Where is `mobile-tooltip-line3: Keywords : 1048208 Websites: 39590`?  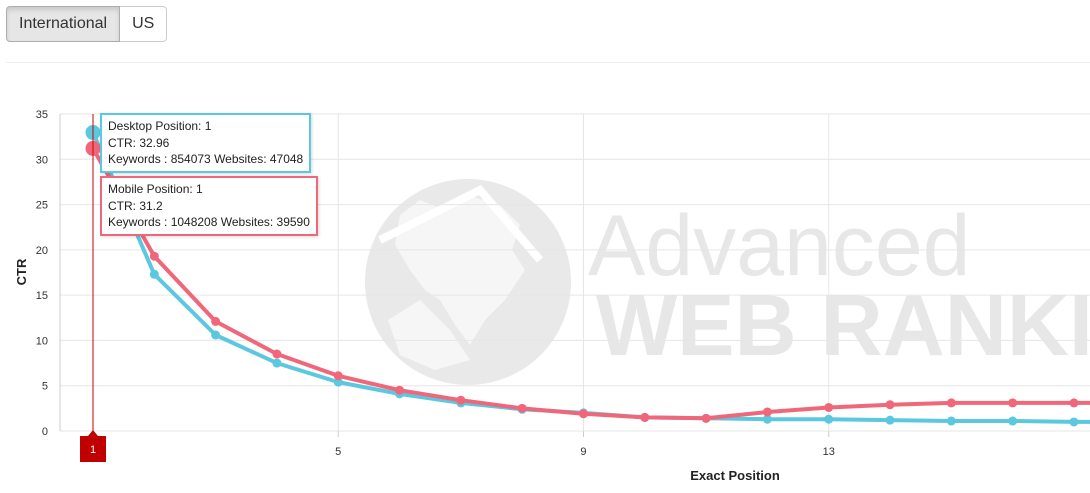 mobile-tooltip-line3: Keywords : 1048208 Websites: 39590 is located at coordinates (209, 222).